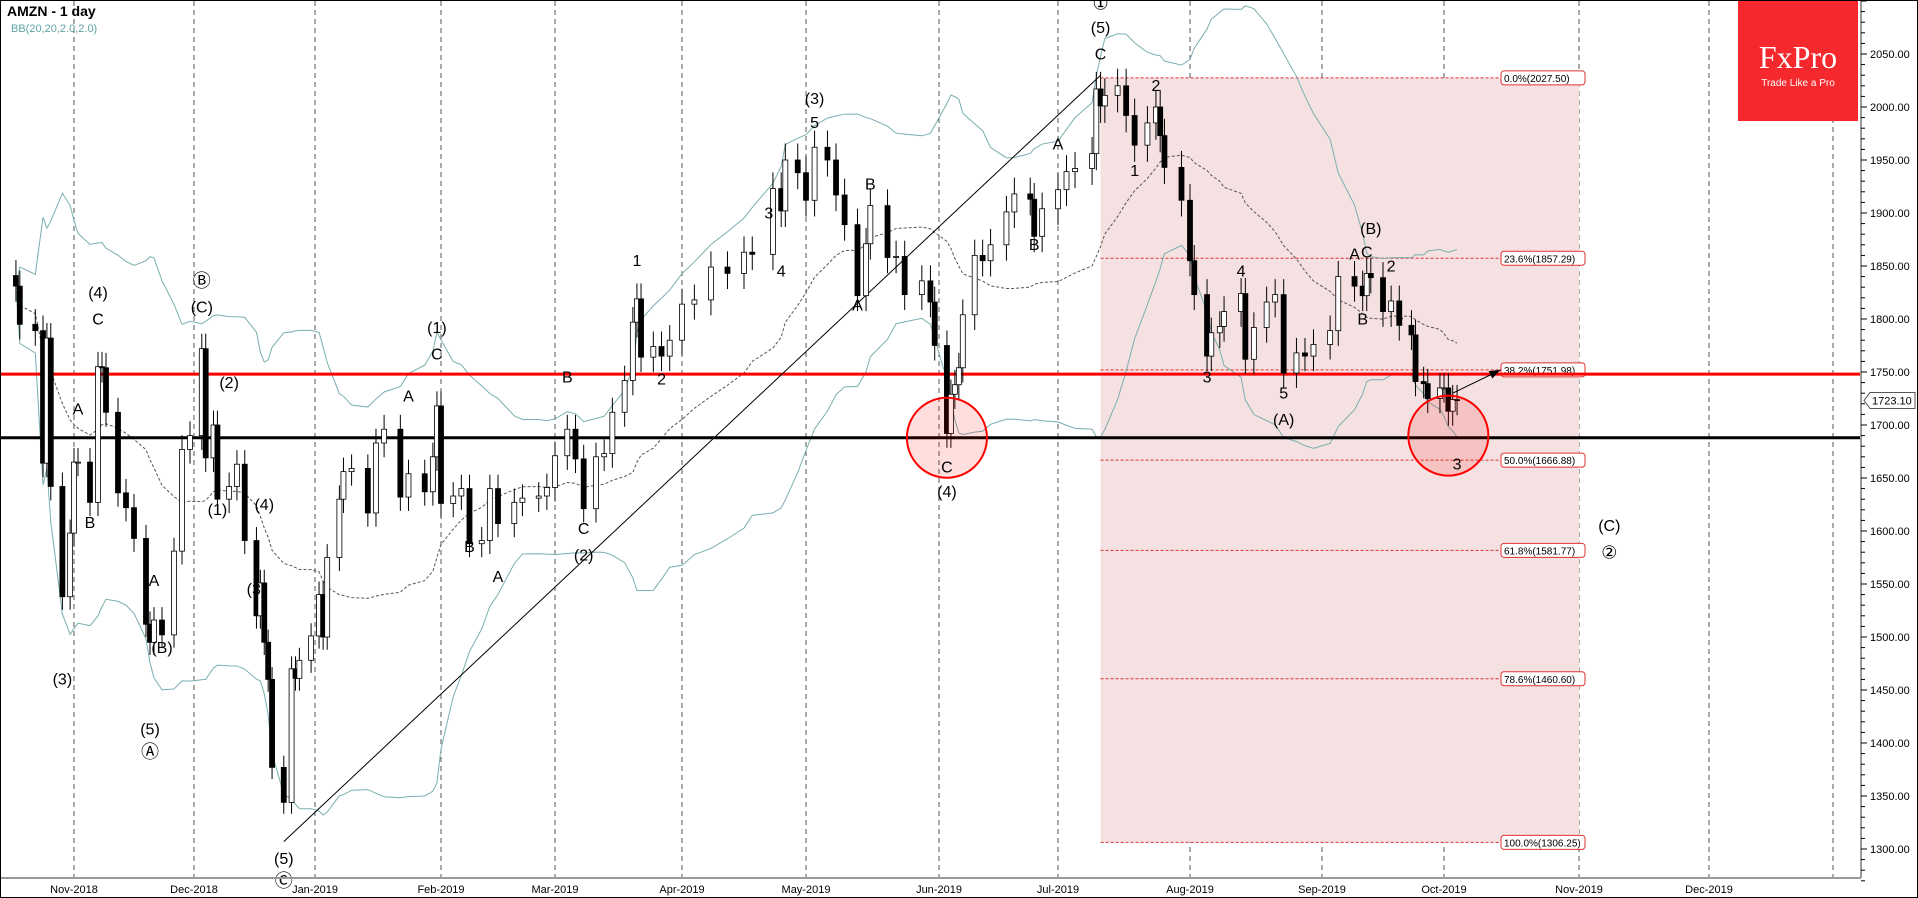  Describe the element at coordinates (1155, 86) in the screenshot. I see `wave-label: 2` at that location.